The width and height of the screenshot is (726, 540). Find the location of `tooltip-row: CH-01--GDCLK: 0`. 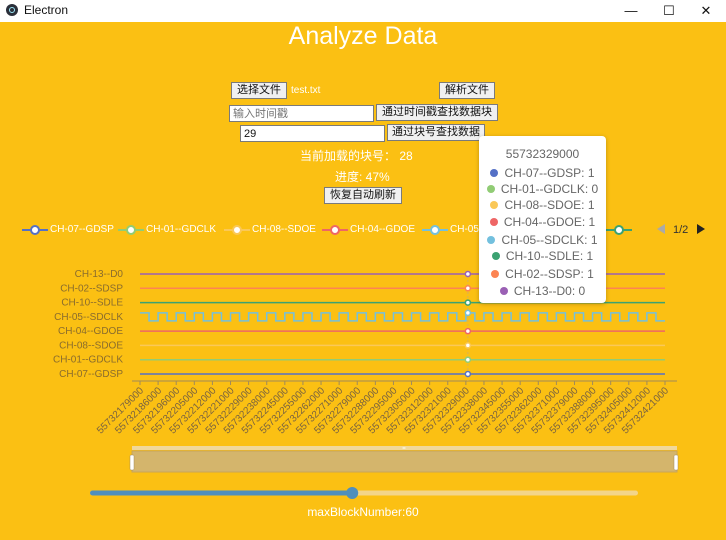

tooltip-row: CH-01--GDCLK: 0 is located at coordinates (542, 189).